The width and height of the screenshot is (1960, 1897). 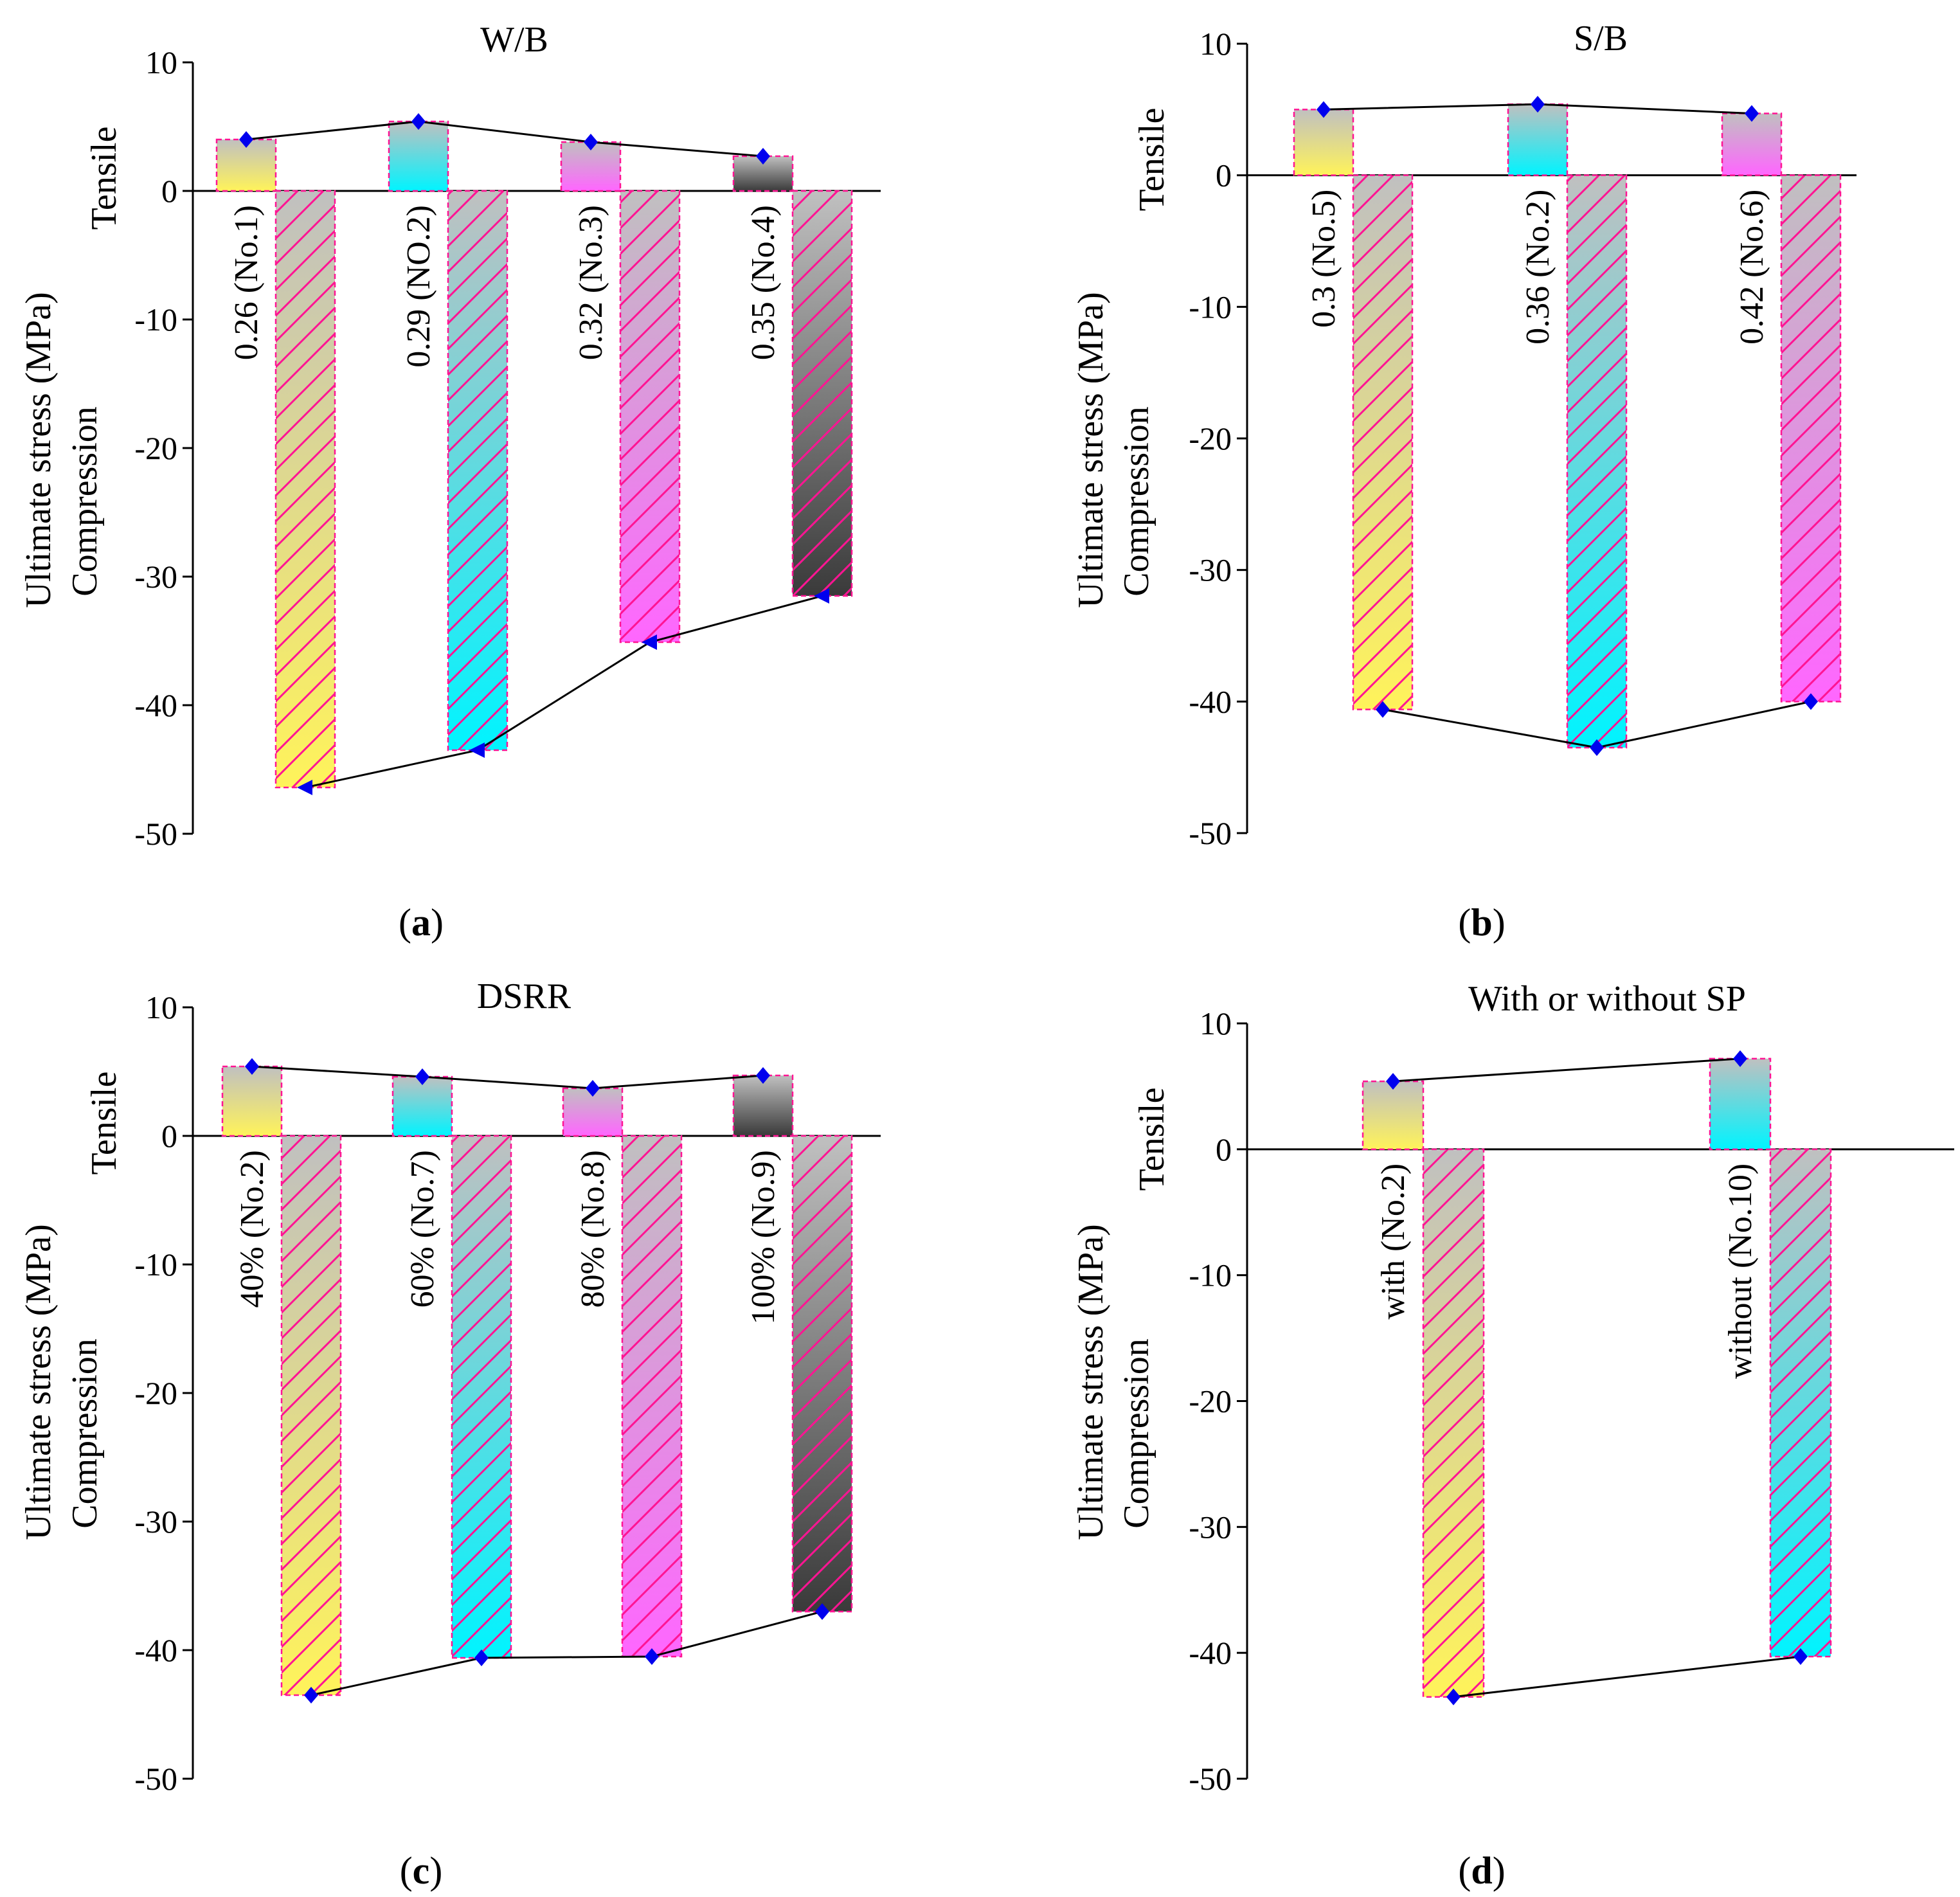 I want to click on panel-label: (a), so click(x=421, y=923).